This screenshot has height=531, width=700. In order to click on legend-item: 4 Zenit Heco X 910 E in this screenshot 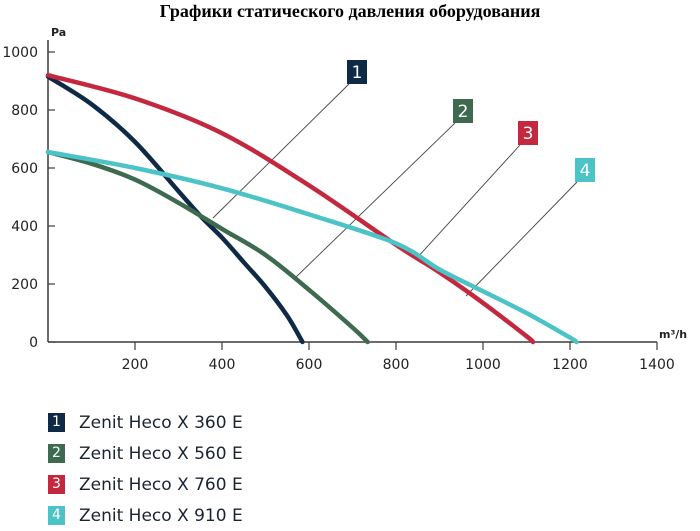, I will do `click(145, 515)`.